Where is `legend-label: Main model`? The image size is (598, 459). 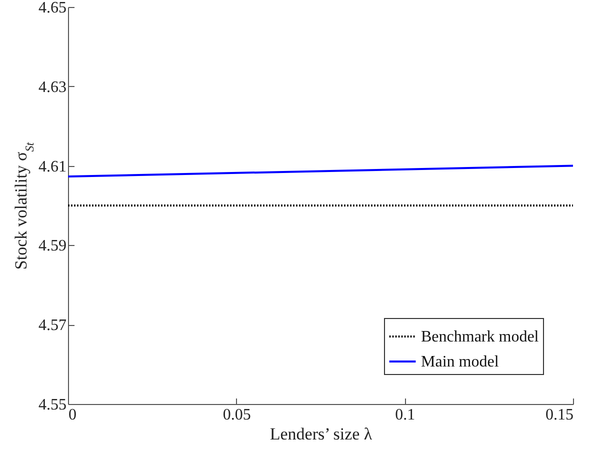
legend-label: Main model is located at coordinates (460, 362).